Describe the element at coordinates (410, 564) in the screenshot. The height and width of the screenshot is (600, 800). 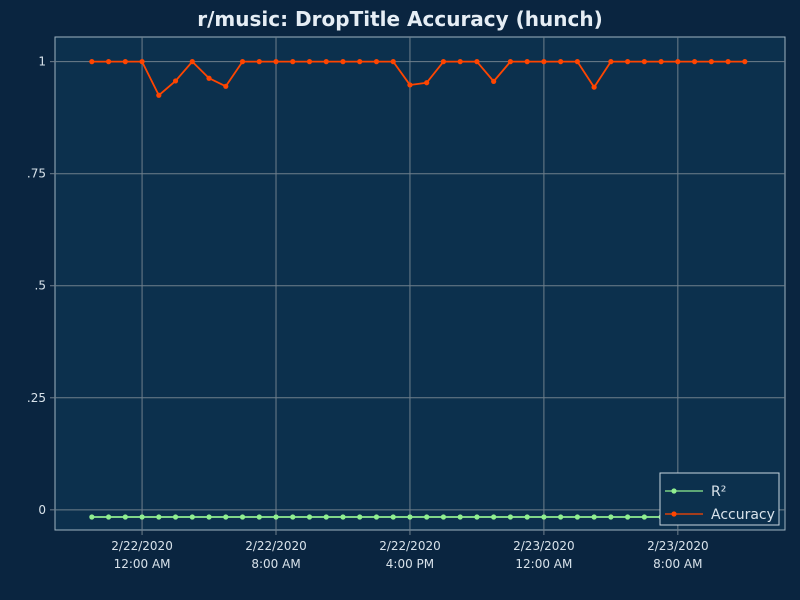
I see `x-tick-label-time: 4:00 PM` at that location.